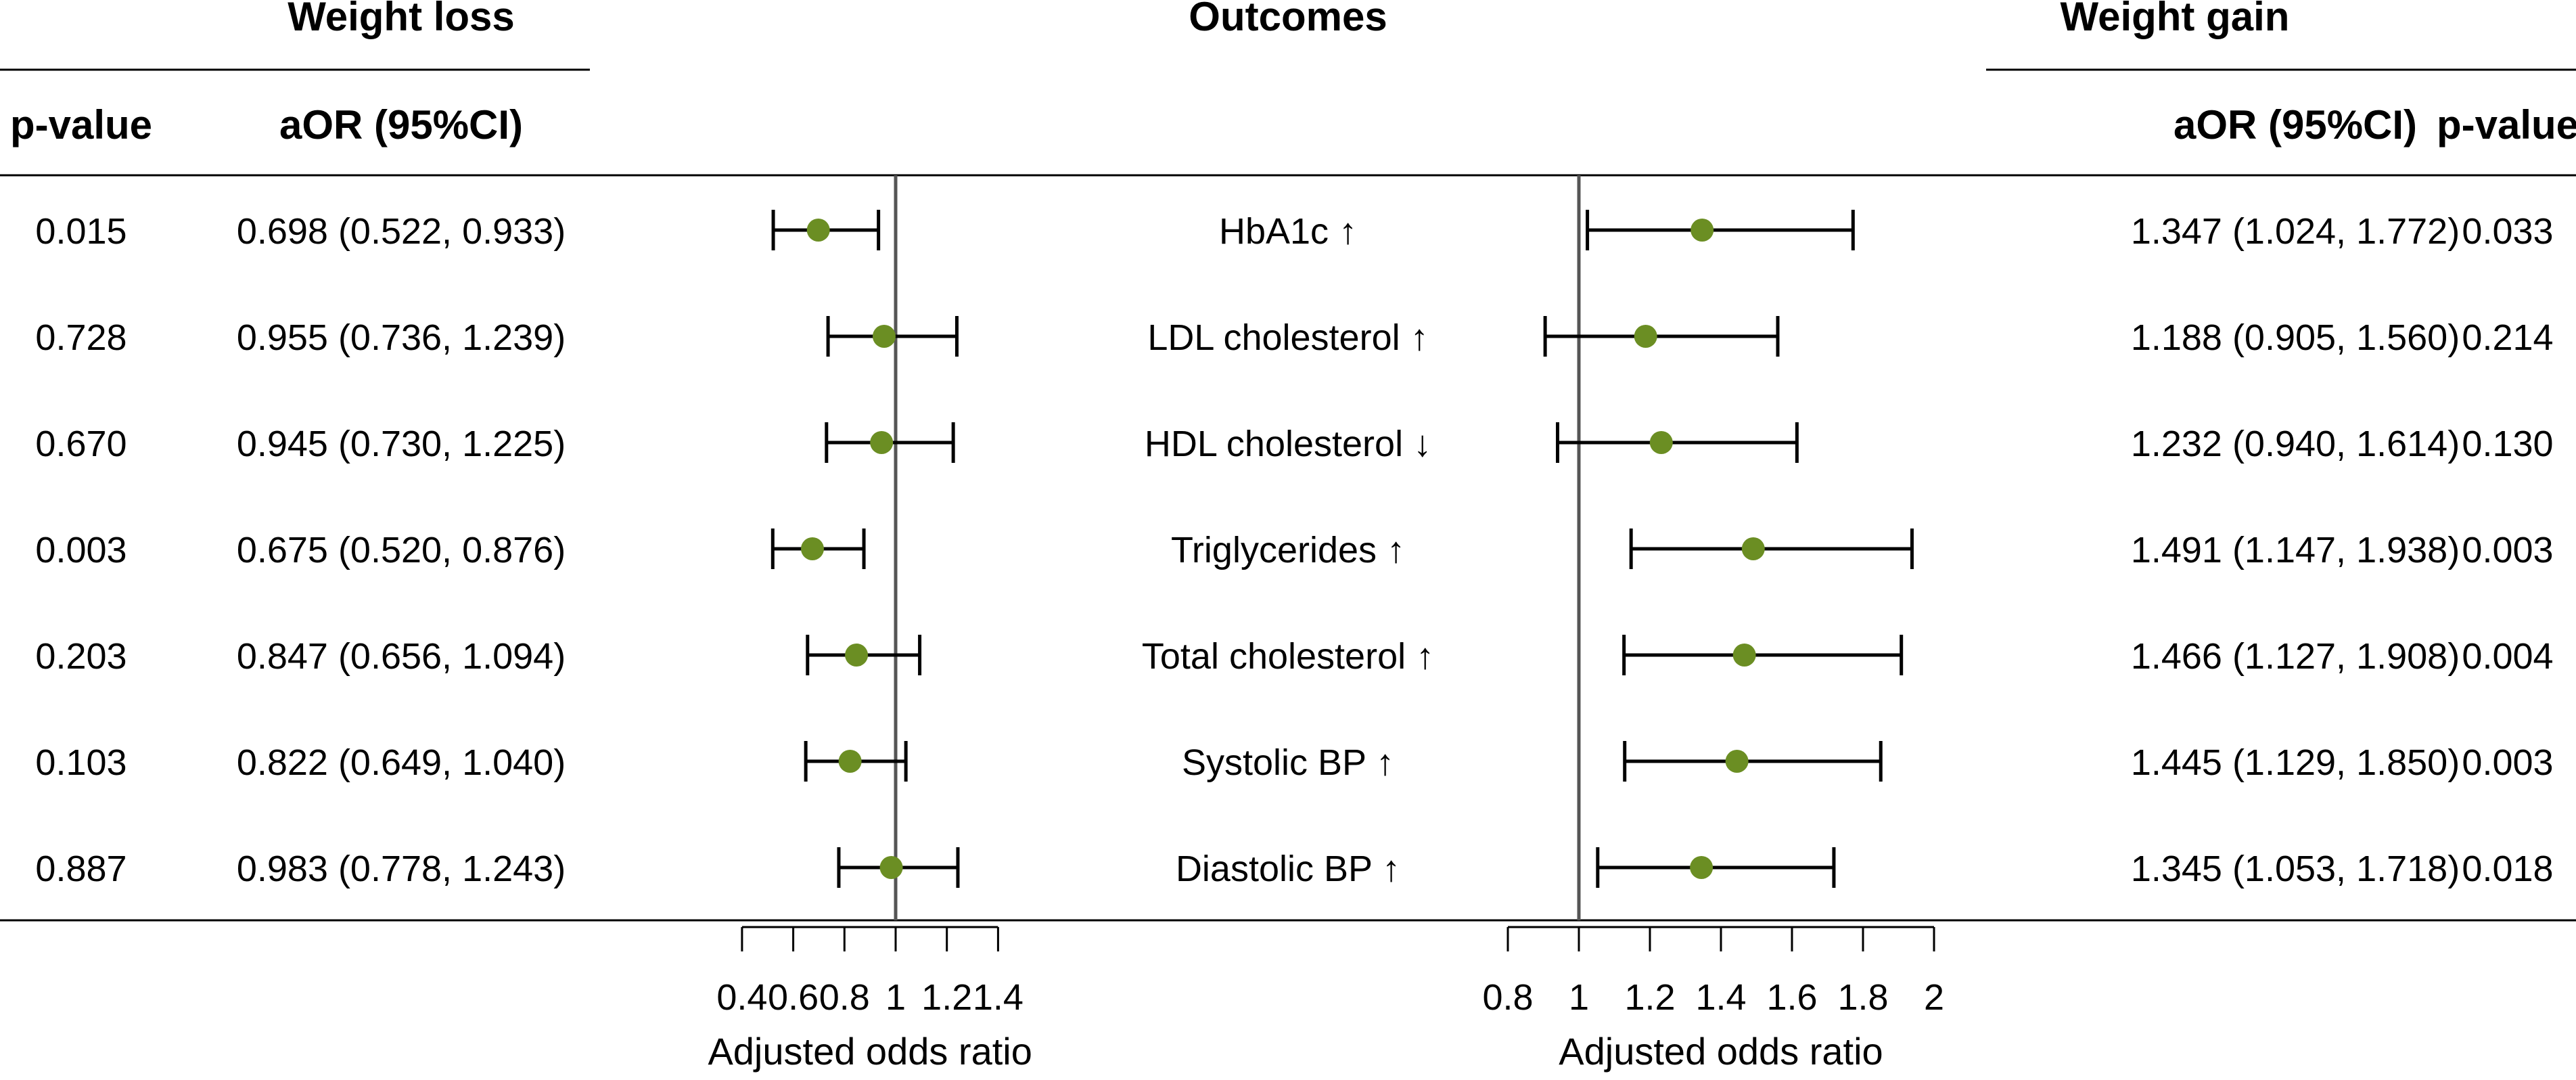 Image resolution: width=2576 pixels, height=1080 pixels. I want to click on aor-right-diastolic-bp: 1.345 (1.053, 1.718), so click(2295, 869).